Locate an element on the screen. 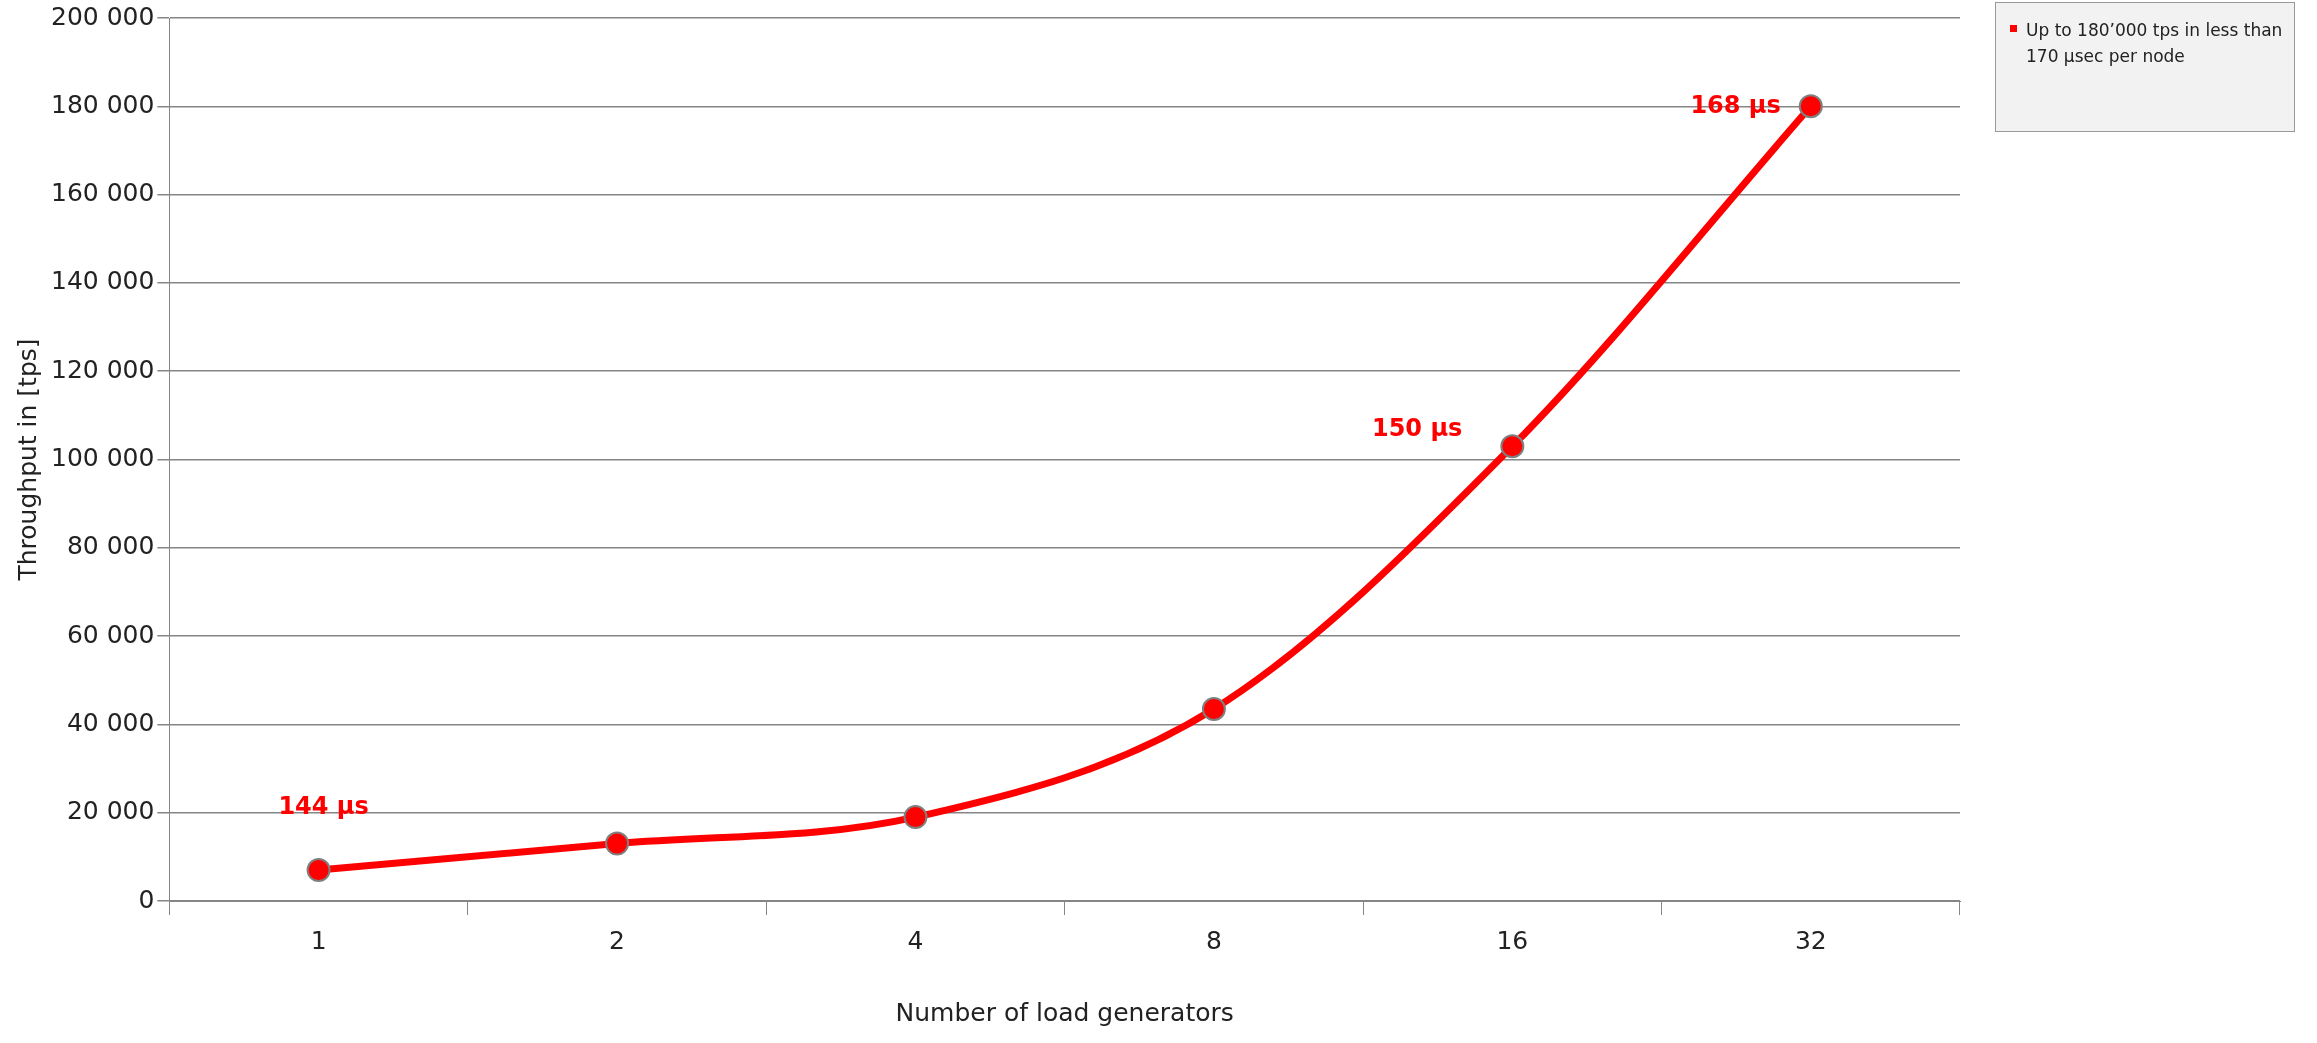 This screenshot has height=1043, width=2317. y-tick-label: 140 000 is located at coordinates (102, 281).